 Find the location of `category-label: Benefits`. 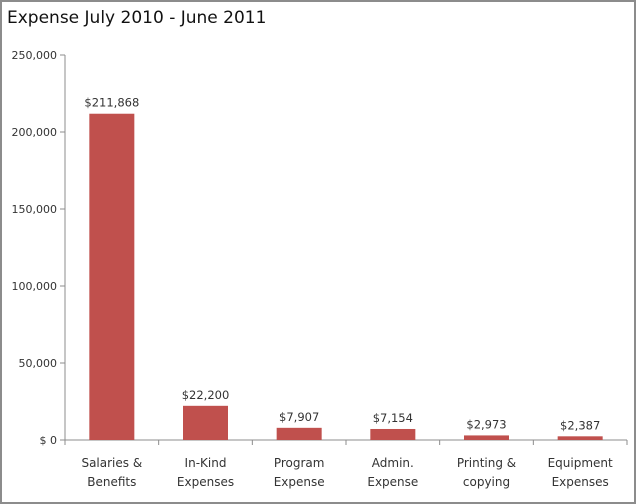

category-label: Benefits is located at coordinates (111, 482).